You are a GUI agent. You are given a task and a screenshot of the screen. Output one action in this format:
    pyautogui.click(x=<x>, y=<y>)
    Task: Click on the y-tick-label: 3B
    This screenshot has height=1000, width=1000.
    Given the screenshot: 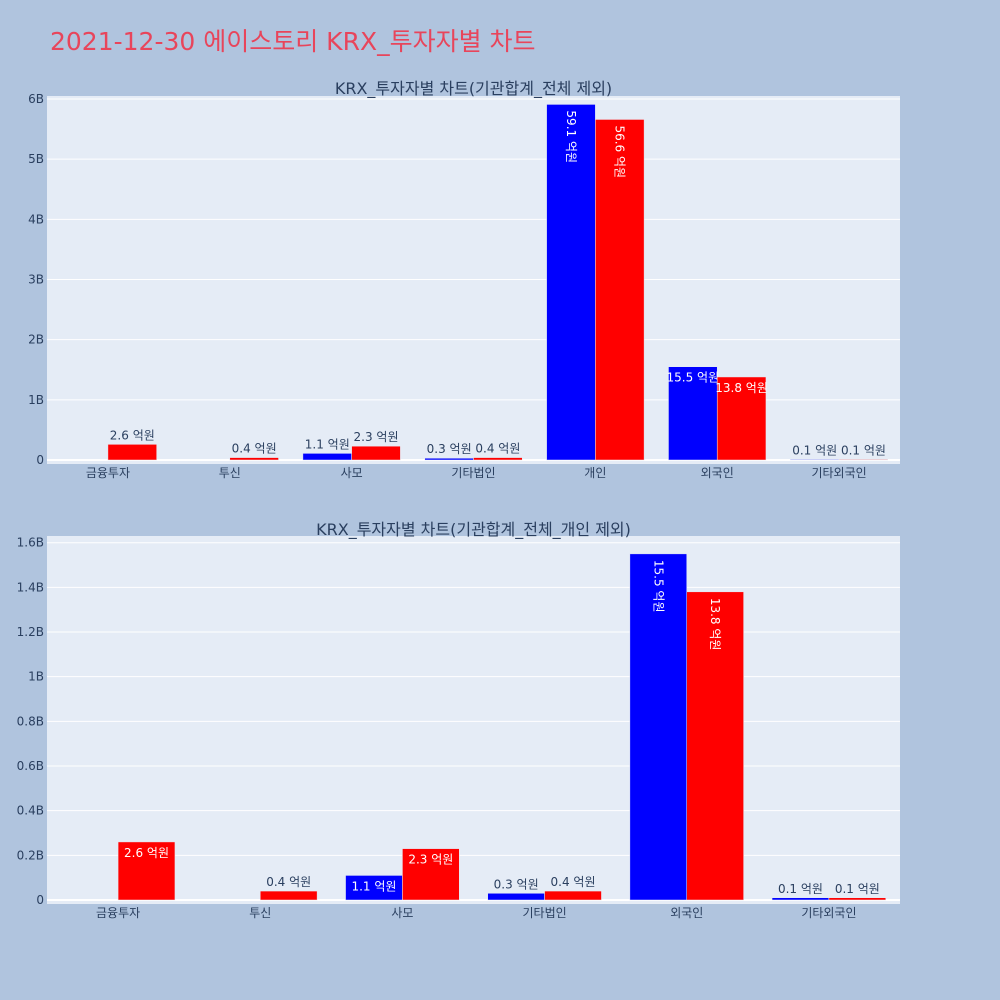 What is the action you would take?
    pyautogui.click(x=36, y=280)
    